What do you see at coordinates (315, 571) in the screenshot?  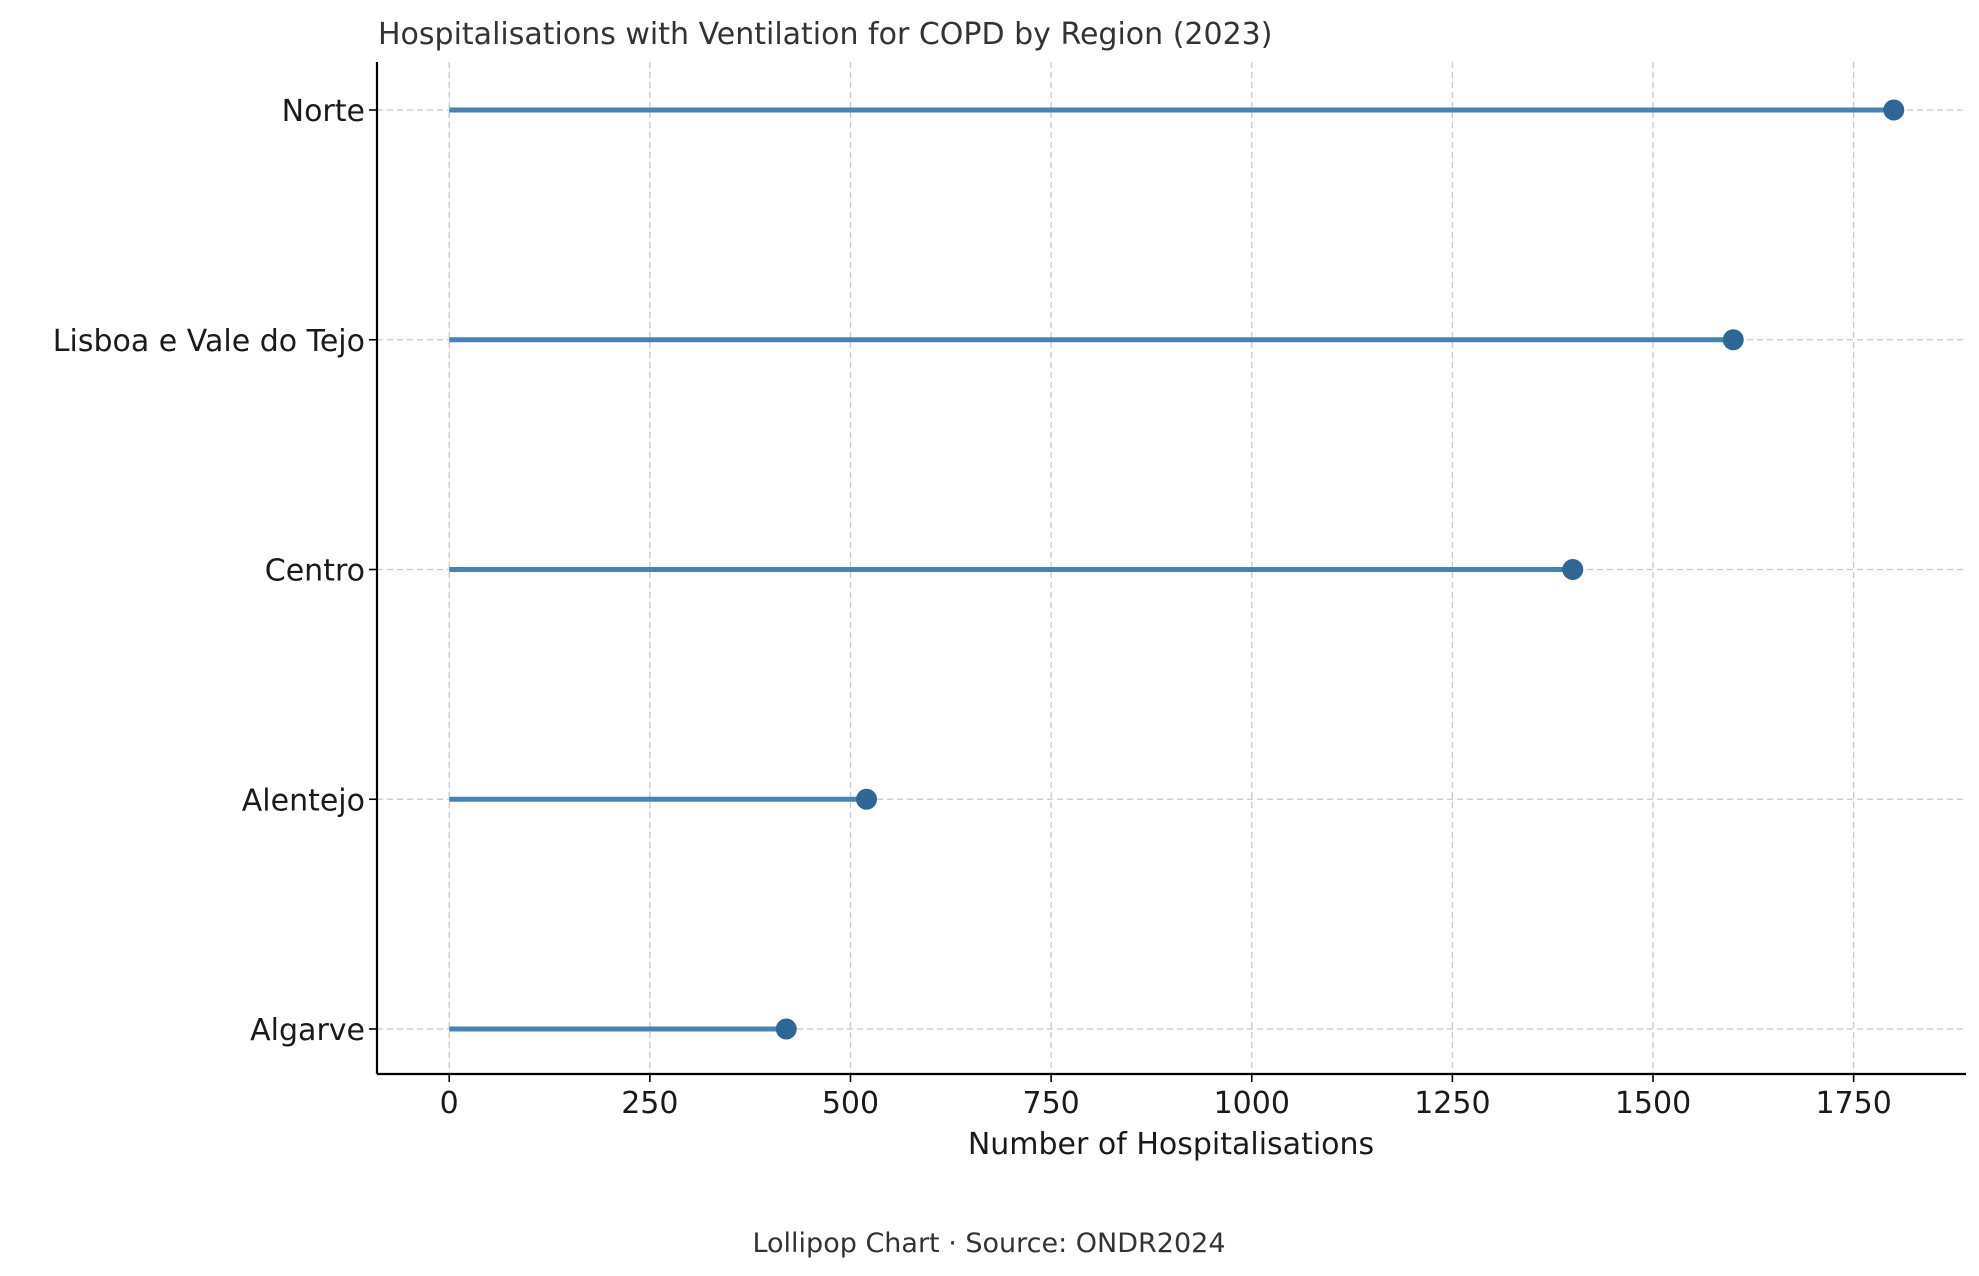 I see `y-tick-label: Centro` at bounding box center [315, 571].